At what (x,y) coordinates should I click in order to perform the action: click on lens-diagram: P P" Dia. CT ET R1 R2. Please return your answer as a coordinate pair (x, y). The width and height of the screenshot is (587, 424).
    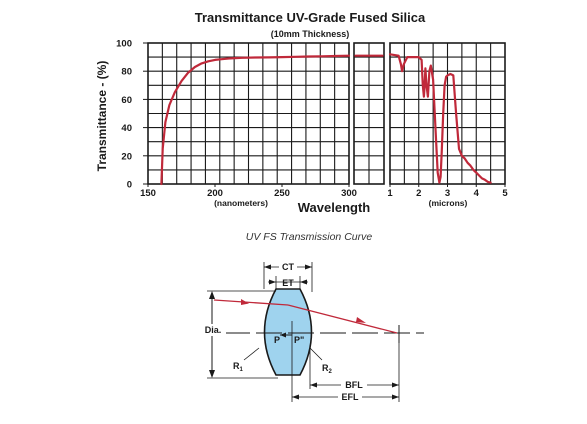
    Looking at the image, I should click on (312, 331).